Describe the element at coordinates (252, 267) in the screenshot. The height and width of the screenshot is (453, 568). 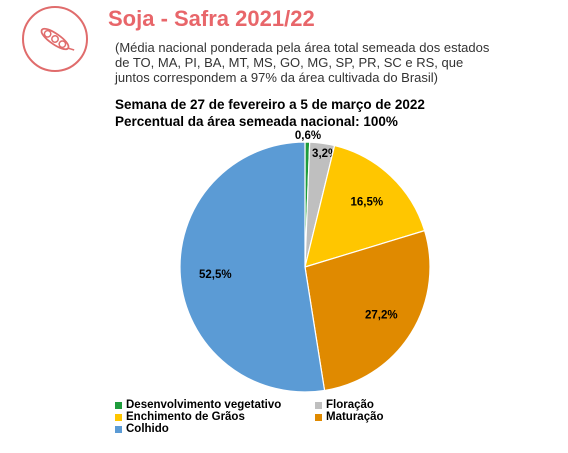
I see `pie-slice-colhido` at that location.